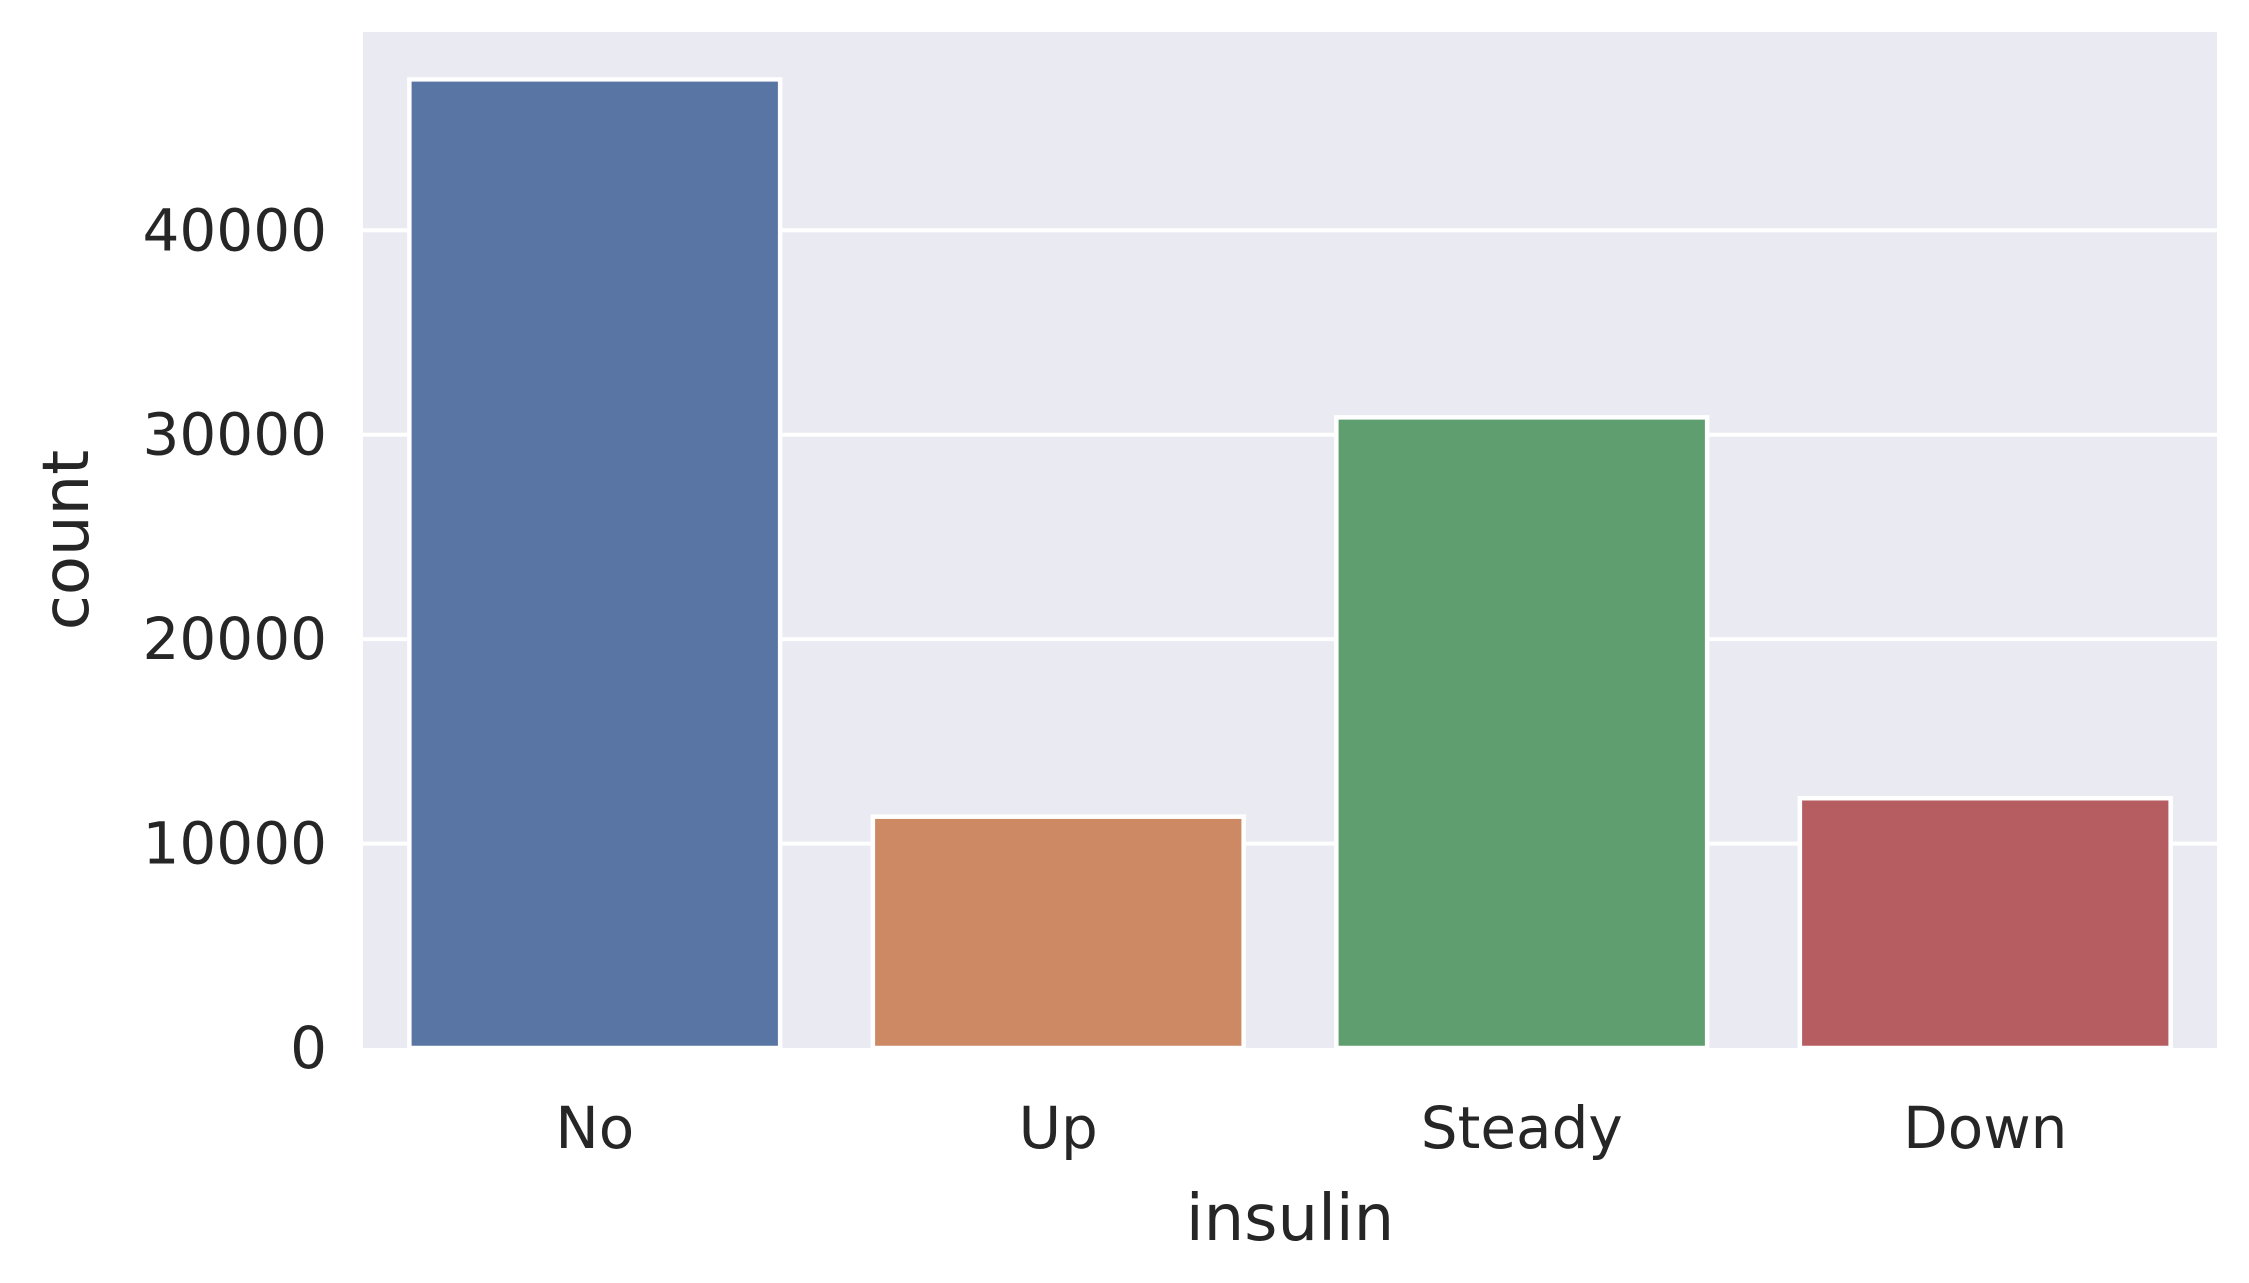  I want to click on y-tick-label: 10000, so click(234, 844).